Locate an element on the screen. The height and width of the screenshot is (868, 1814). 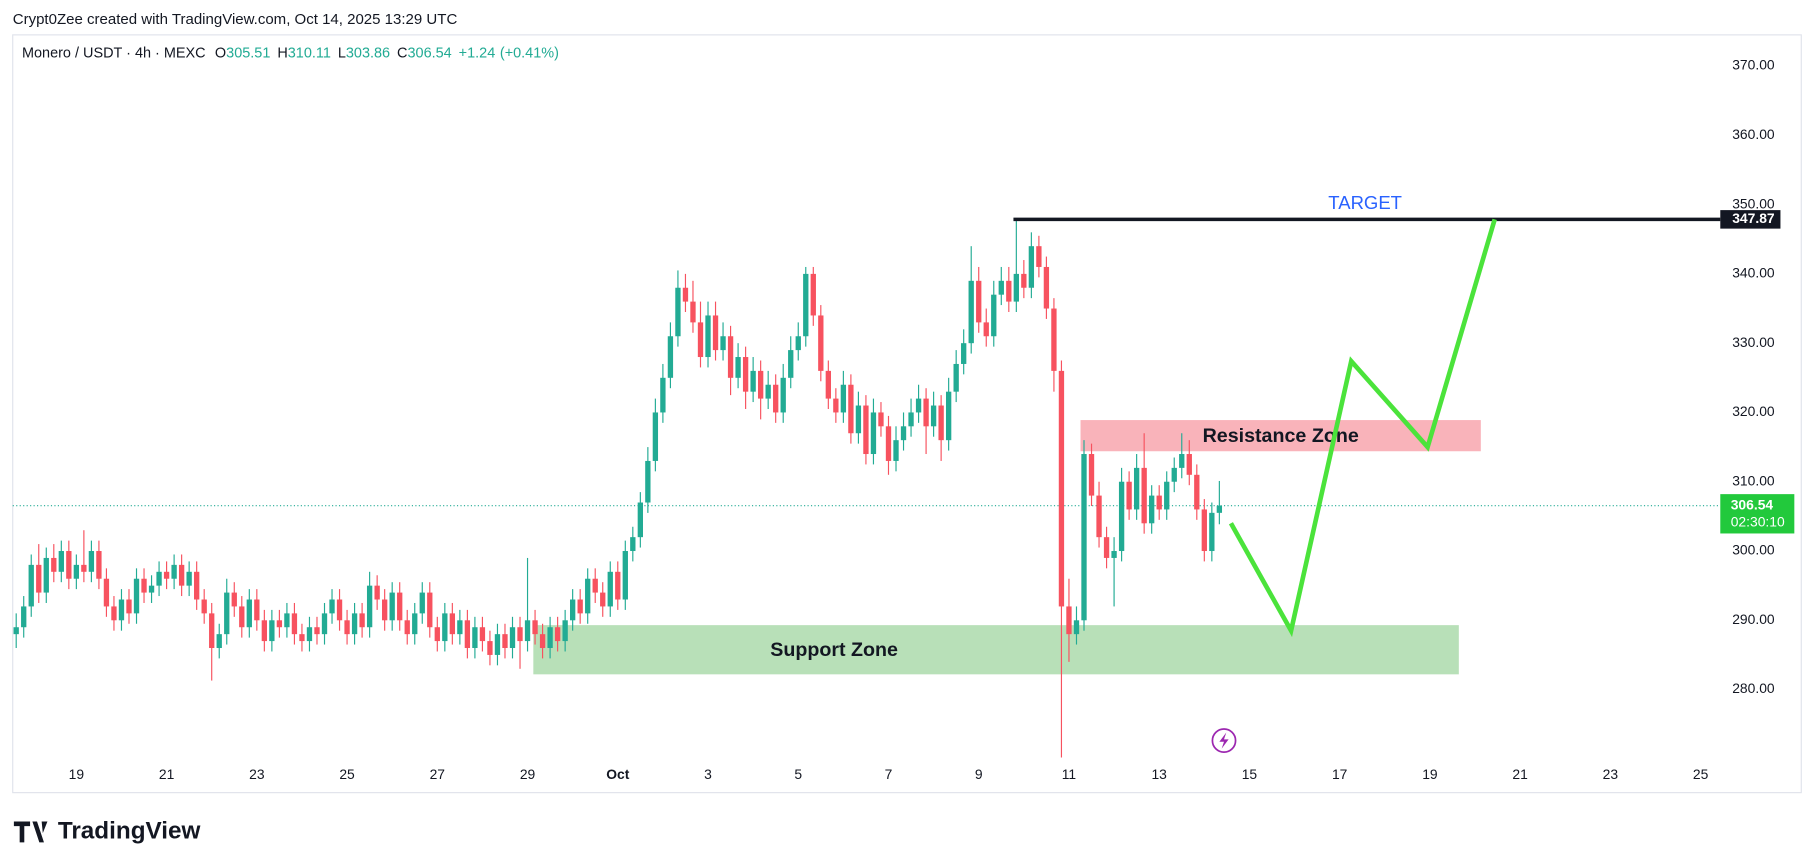
y-tick-label: 290.00 is located at coordinates (1753, 619).